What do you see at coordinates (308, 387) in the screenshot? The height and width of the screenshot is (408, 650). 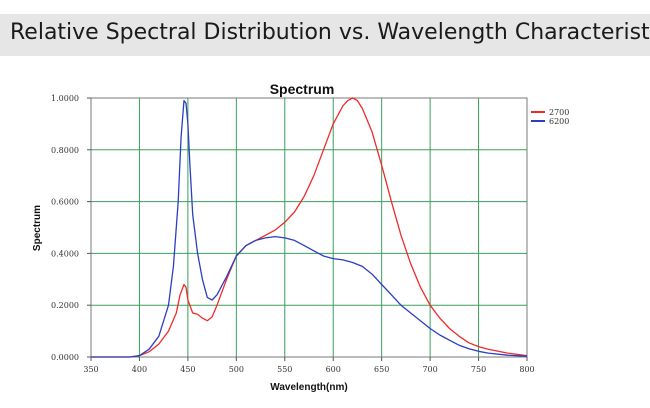 I see `x-axis-label: Wavelength(nm)` at bounding box center [308, 387].